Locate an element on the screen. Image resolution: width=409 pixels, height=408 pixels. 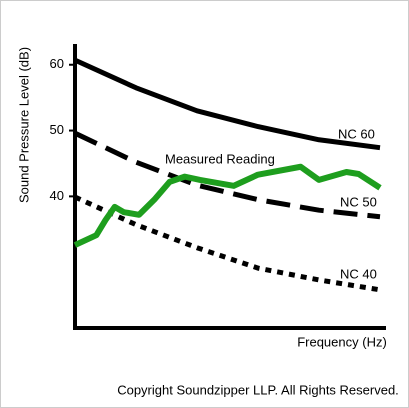
series-label: NC 50 is located at coordinates (358, 201).